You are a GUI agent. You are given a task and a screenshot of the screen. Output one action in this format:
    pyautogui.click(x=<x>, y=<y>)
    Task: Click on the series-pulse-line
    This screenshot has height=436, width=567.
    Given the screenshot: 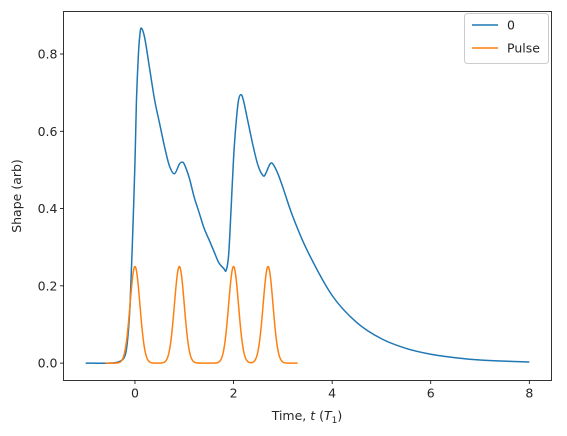 What is the action you would take?
    pyautogui.click(x=201, y=314)
    